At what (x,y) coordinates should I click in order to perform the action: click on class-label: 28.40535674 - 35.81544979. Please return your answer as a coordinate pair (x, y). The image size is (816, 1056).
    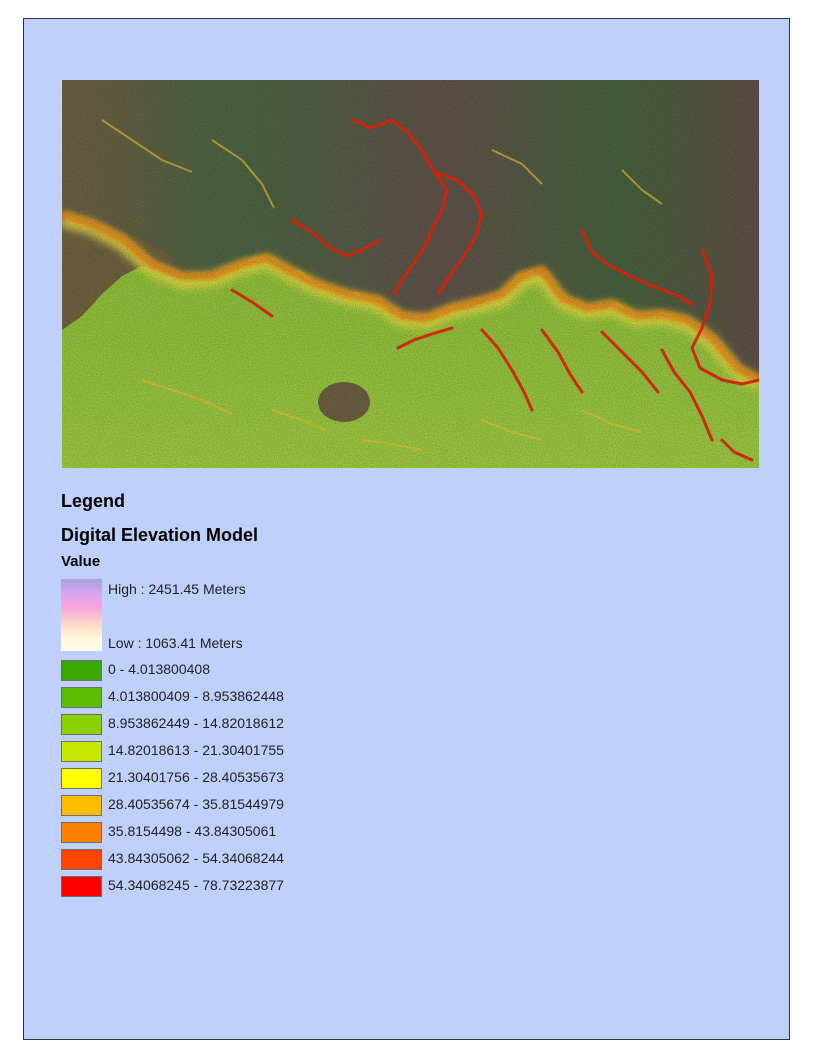
    Looking at the image, I should click on (196, 804).